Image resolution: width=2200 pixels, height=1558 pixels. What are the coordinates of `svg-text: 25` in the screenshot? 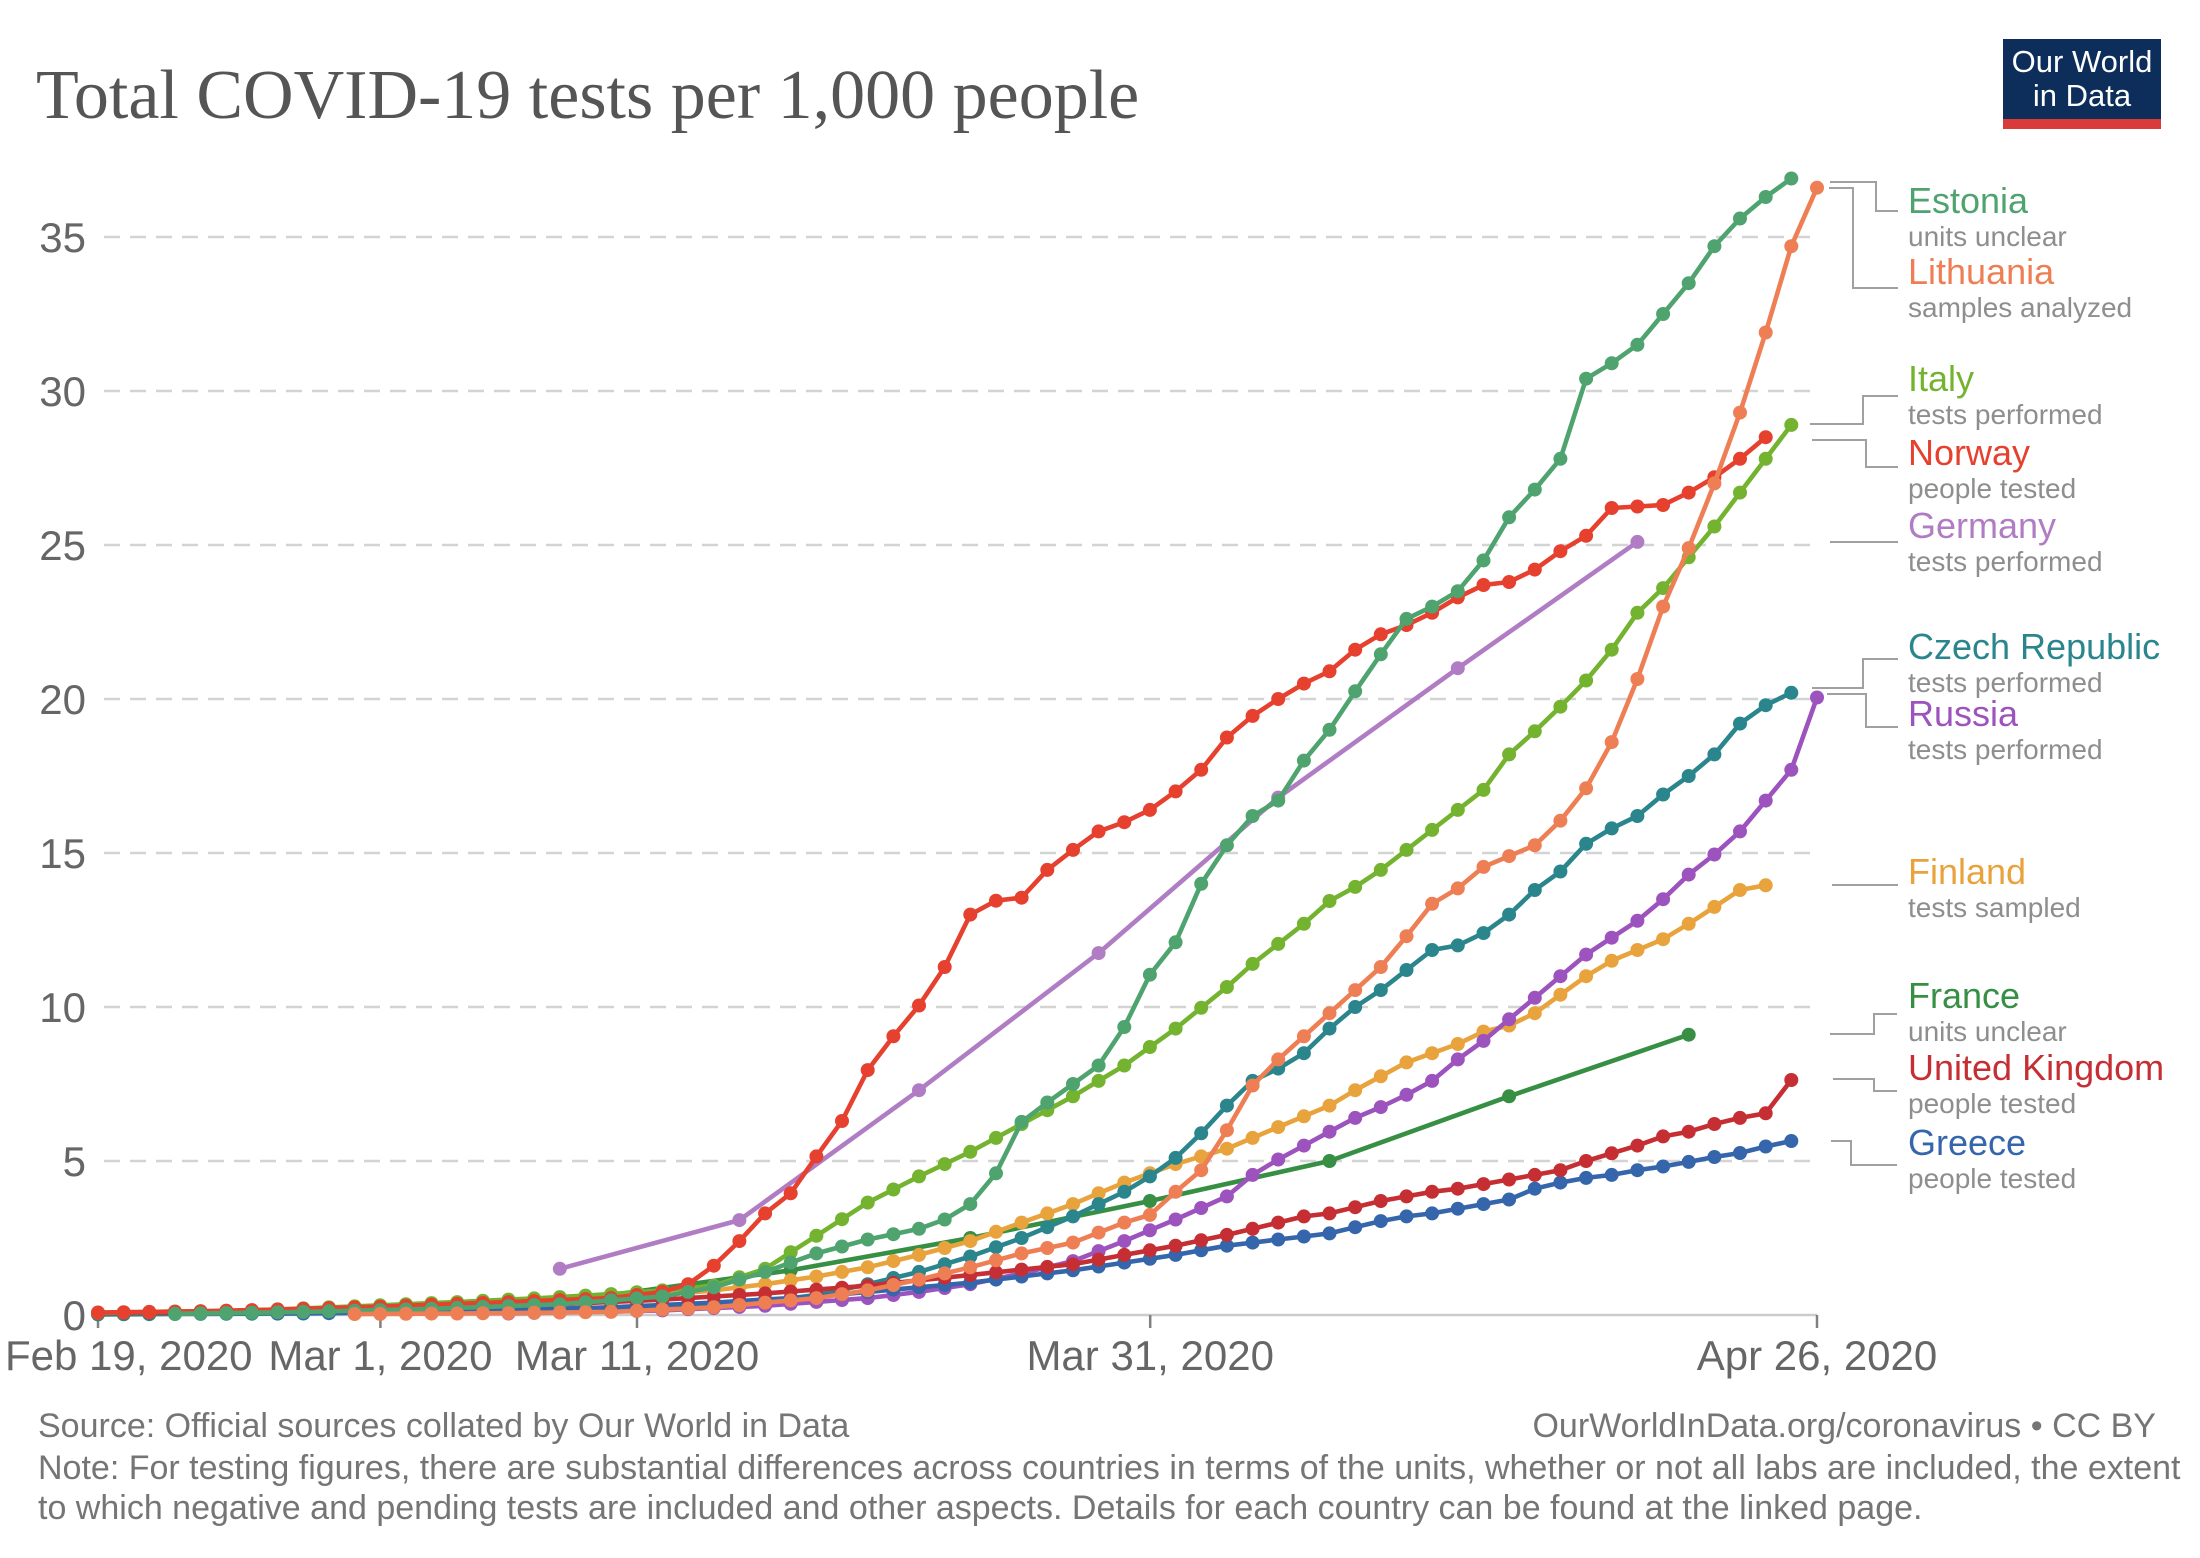 It's located at (62, 545).